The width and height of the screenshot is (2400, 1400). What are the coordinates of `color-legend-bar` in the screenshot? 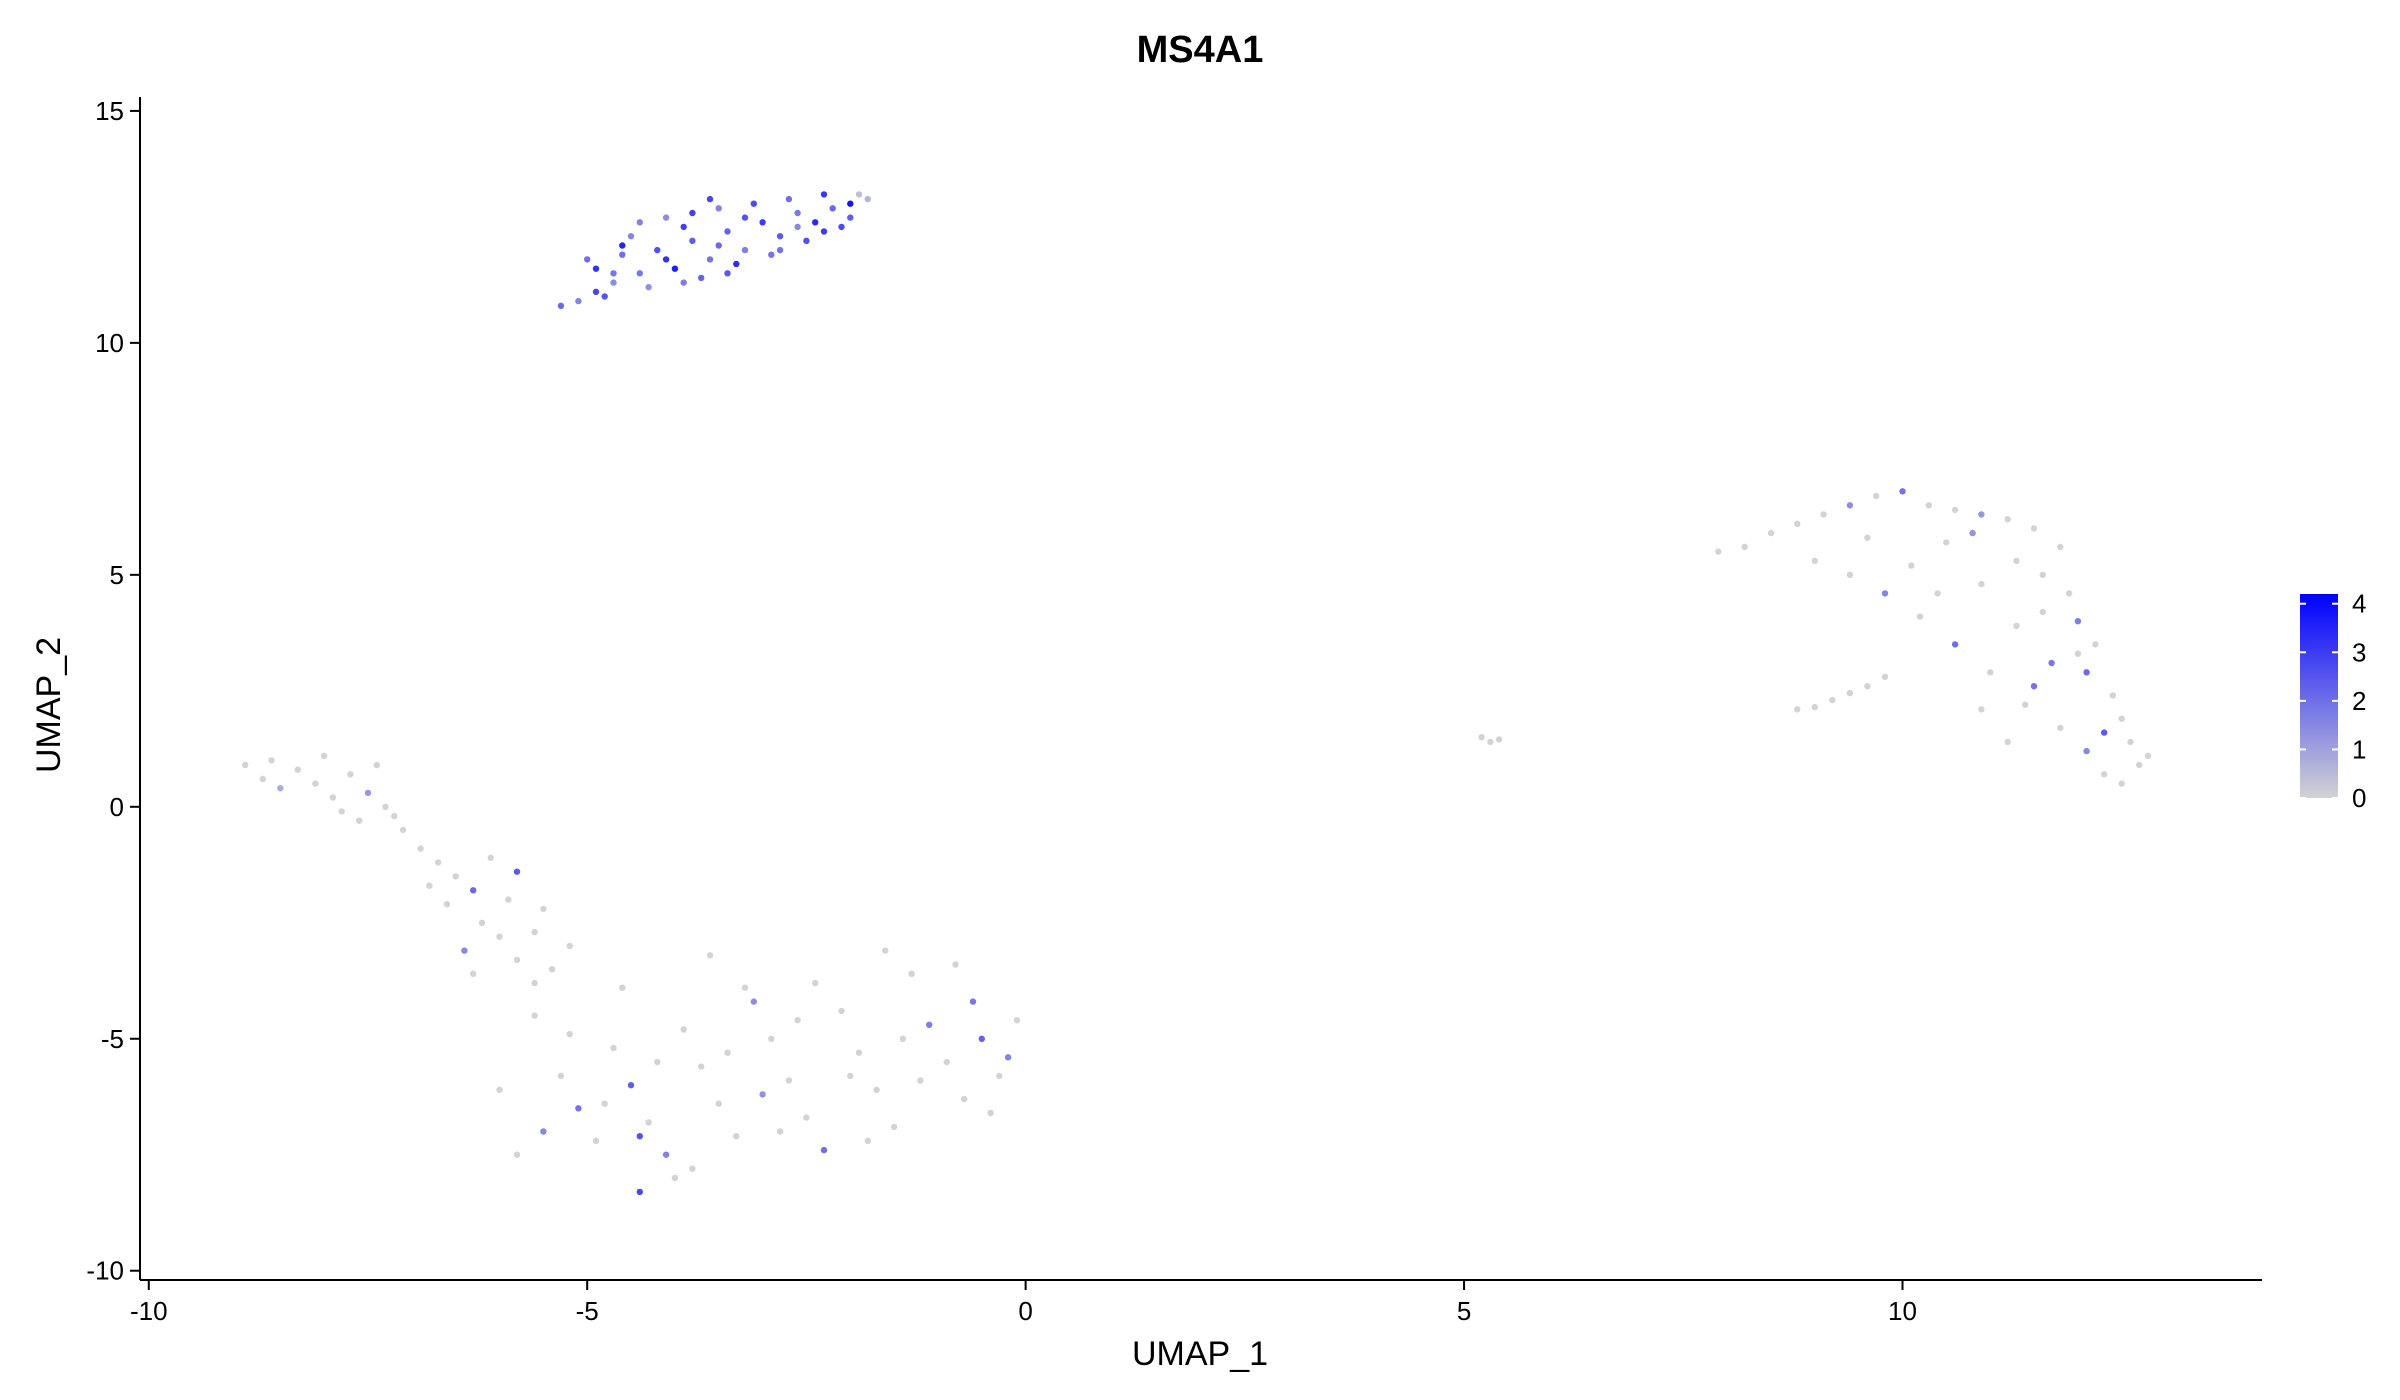 It's located at (2319, 696).